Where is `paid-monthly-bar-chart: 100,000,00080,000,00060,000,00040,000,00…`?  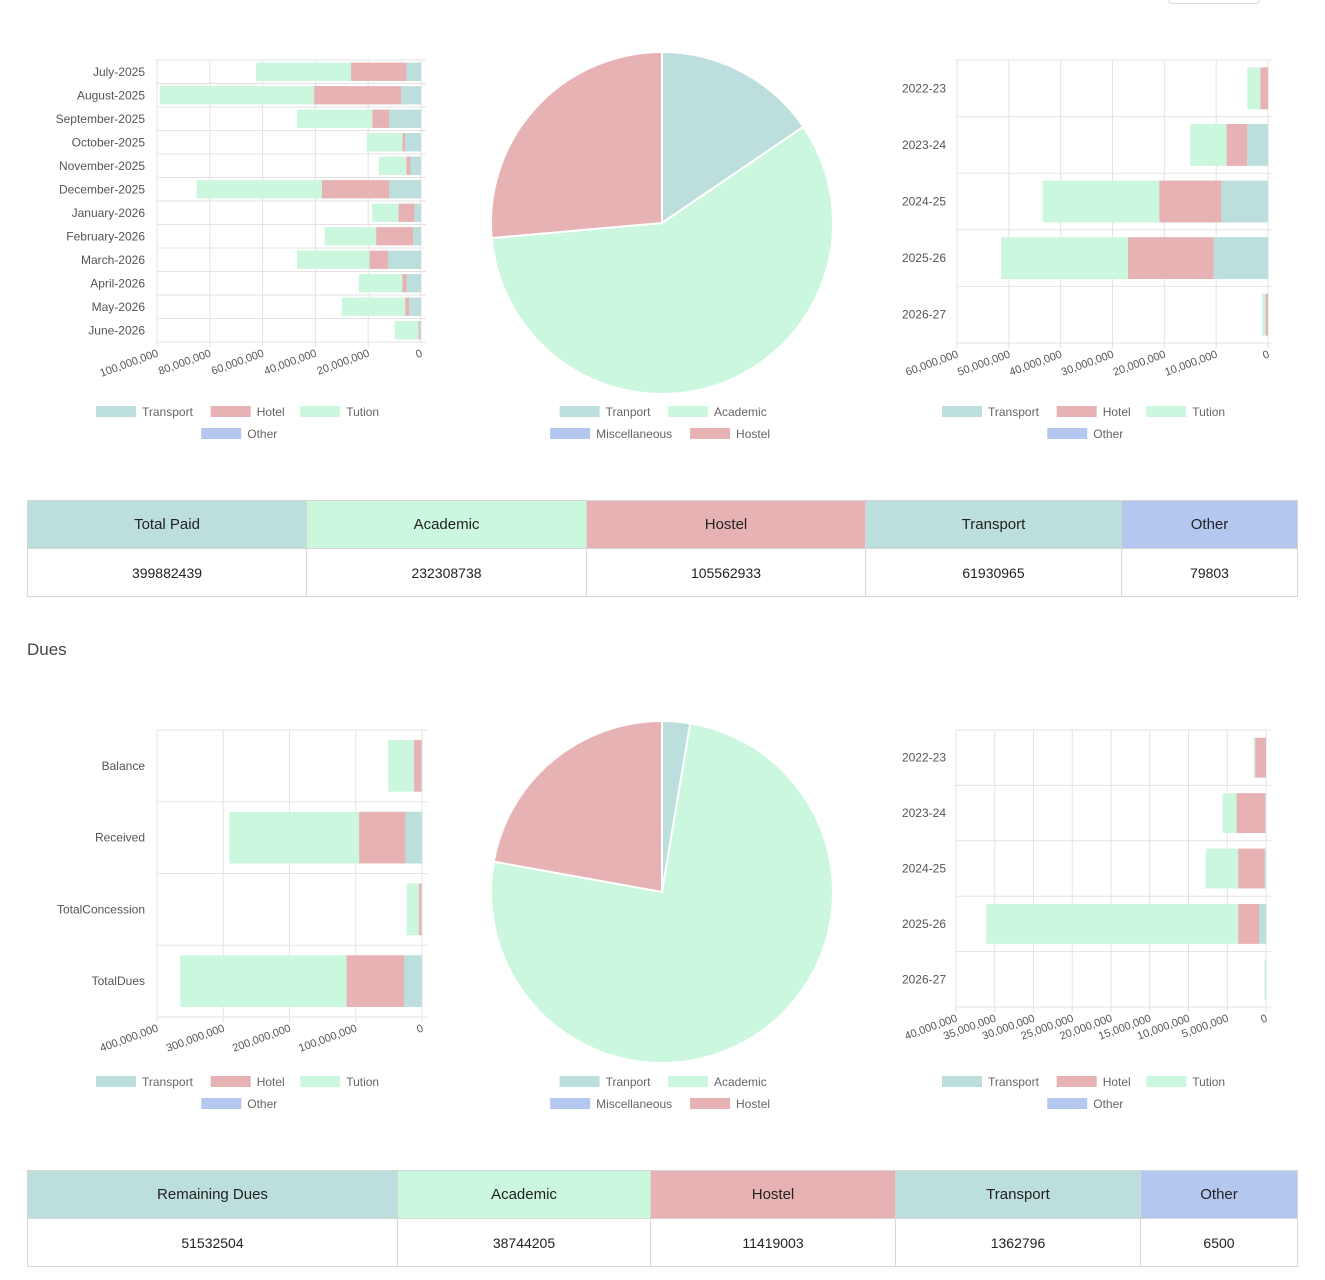
paid-monthly-bar-chart: 100,000,00080,000,00060,000,00040,000,00… is located at coordinates (241, 250).